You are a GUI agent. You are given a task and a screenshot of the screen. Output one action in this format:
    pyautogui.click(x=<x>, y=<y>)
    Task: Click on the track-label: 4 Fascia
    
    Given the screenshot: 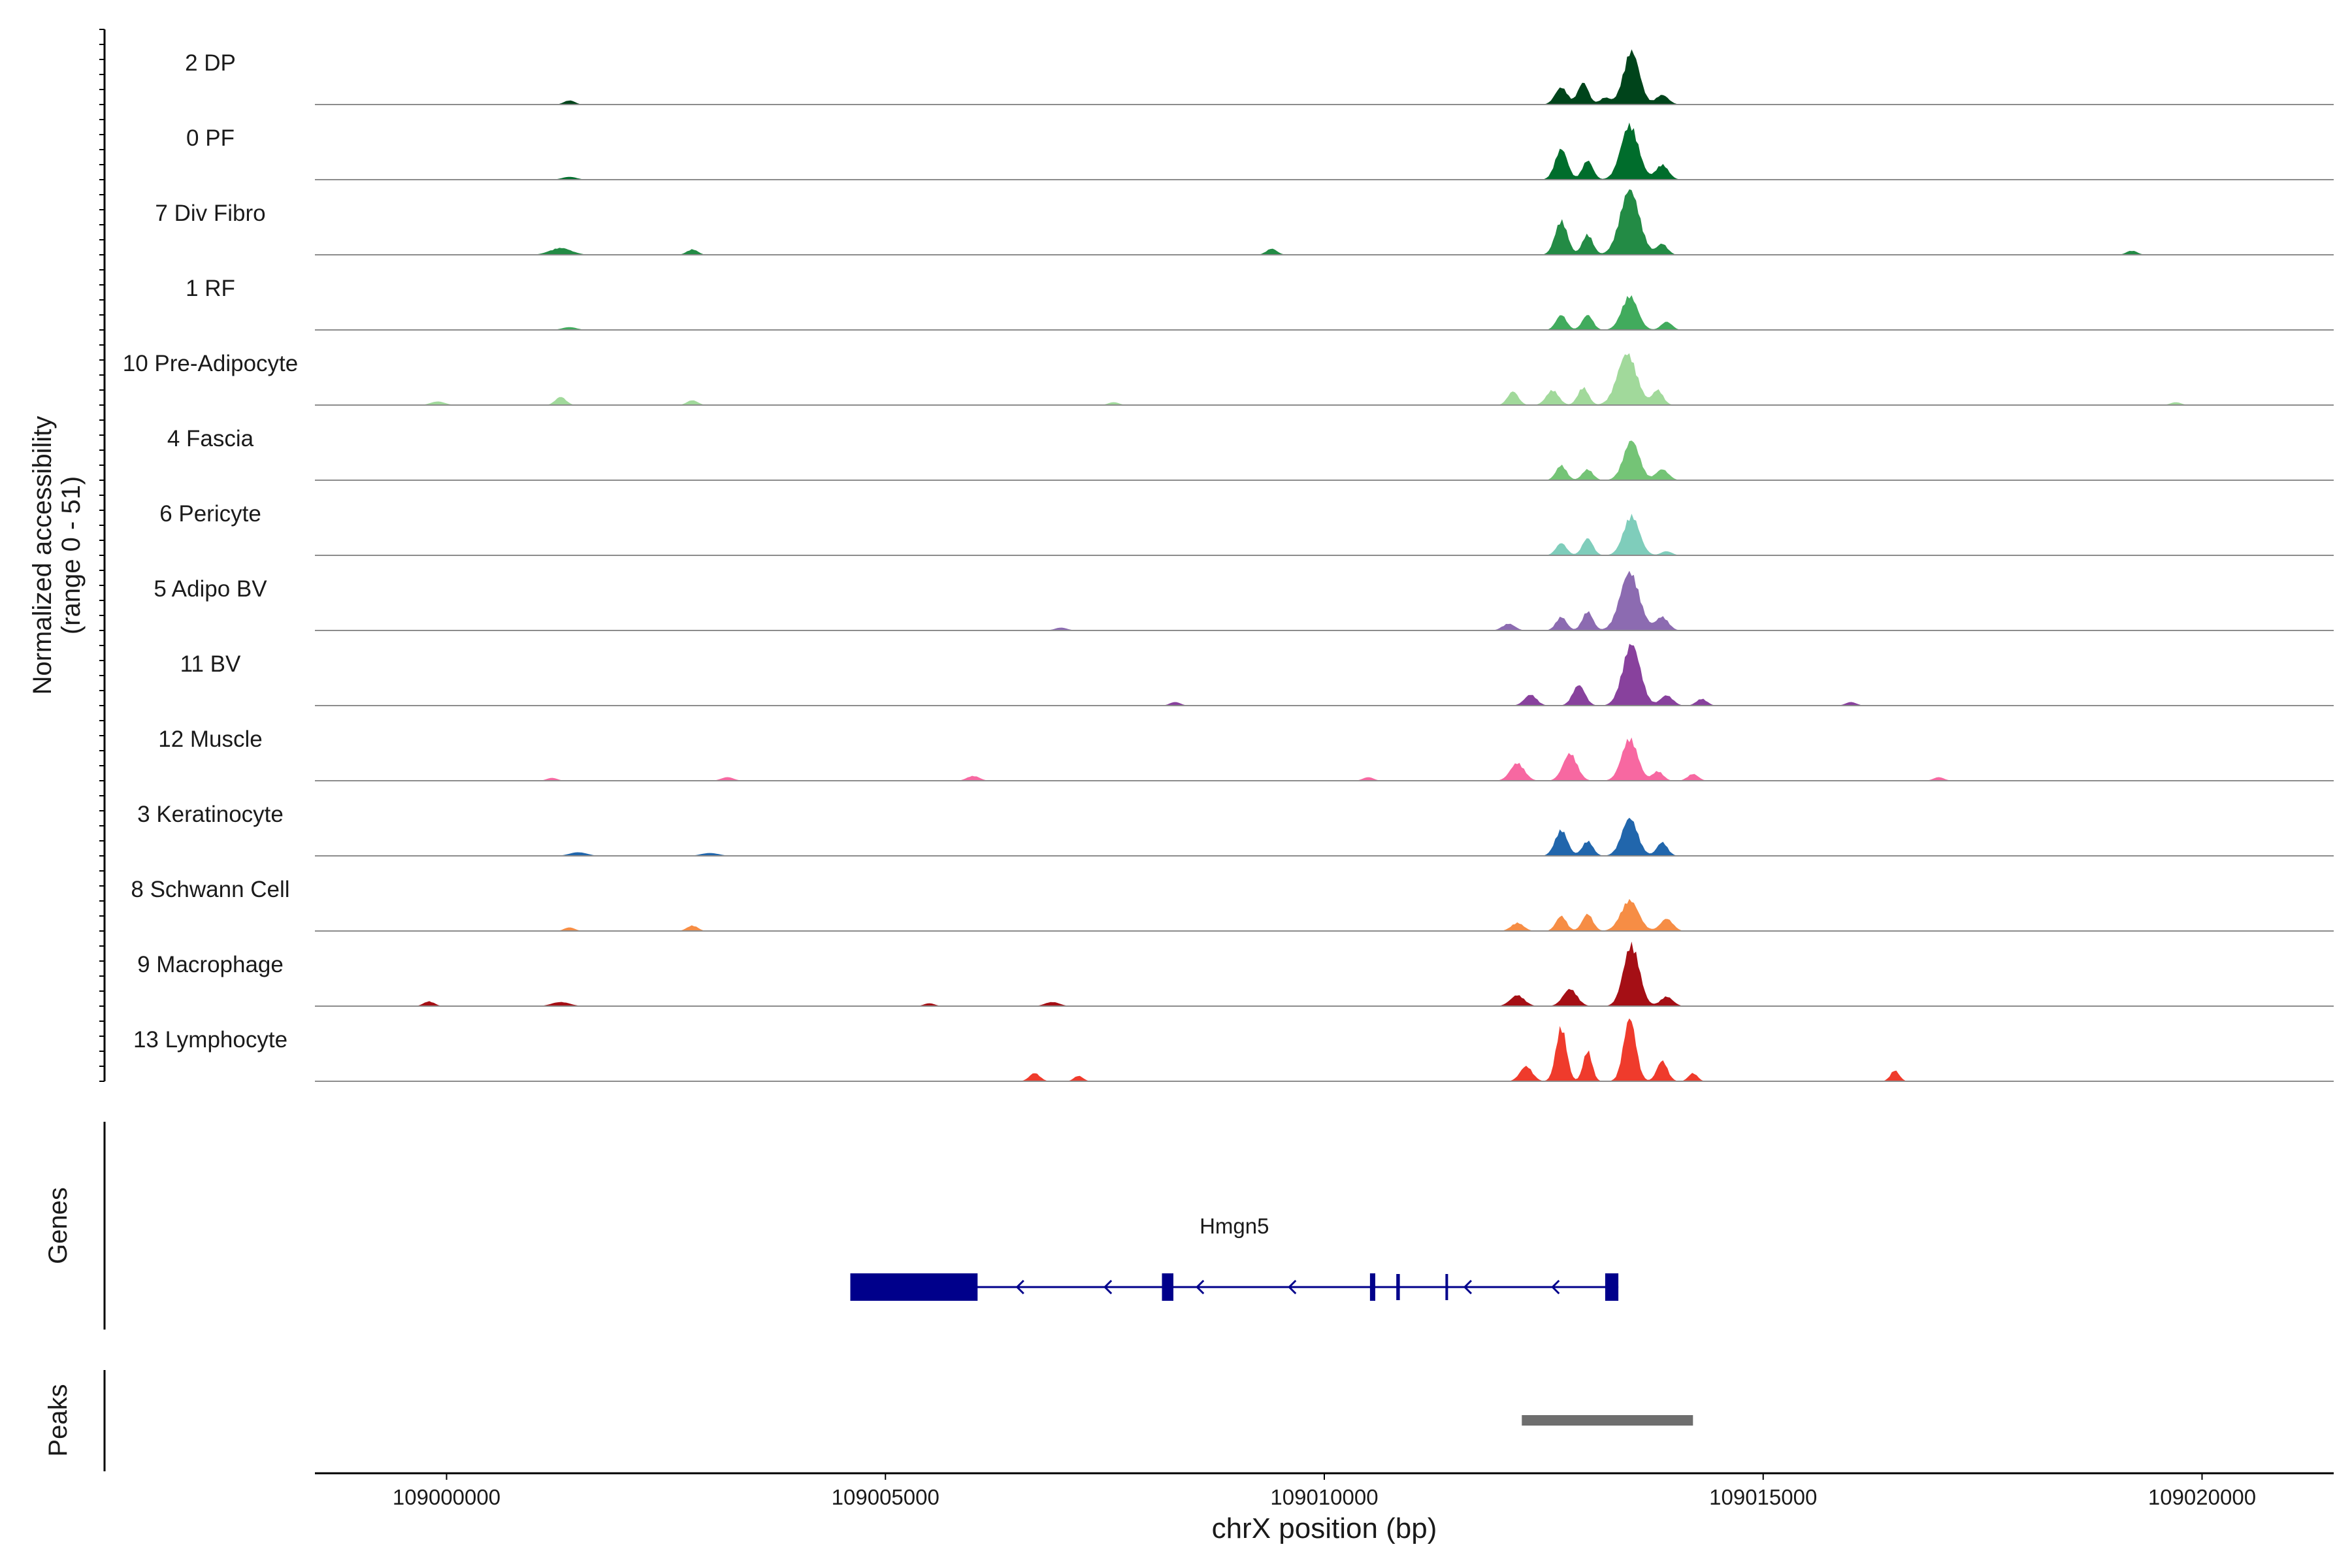 What is the action you would take?
    pyautogui.click(x=210, y=438)
    